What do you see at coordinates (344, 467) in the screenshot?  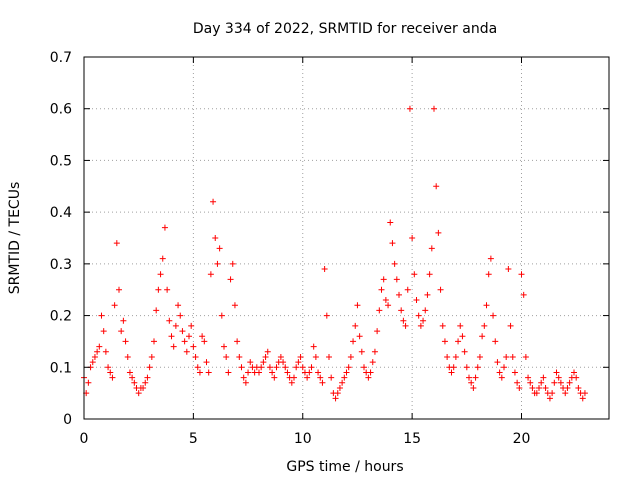 I see `x-axis-label: GPS time / hours` at bounding box center [344, 467].